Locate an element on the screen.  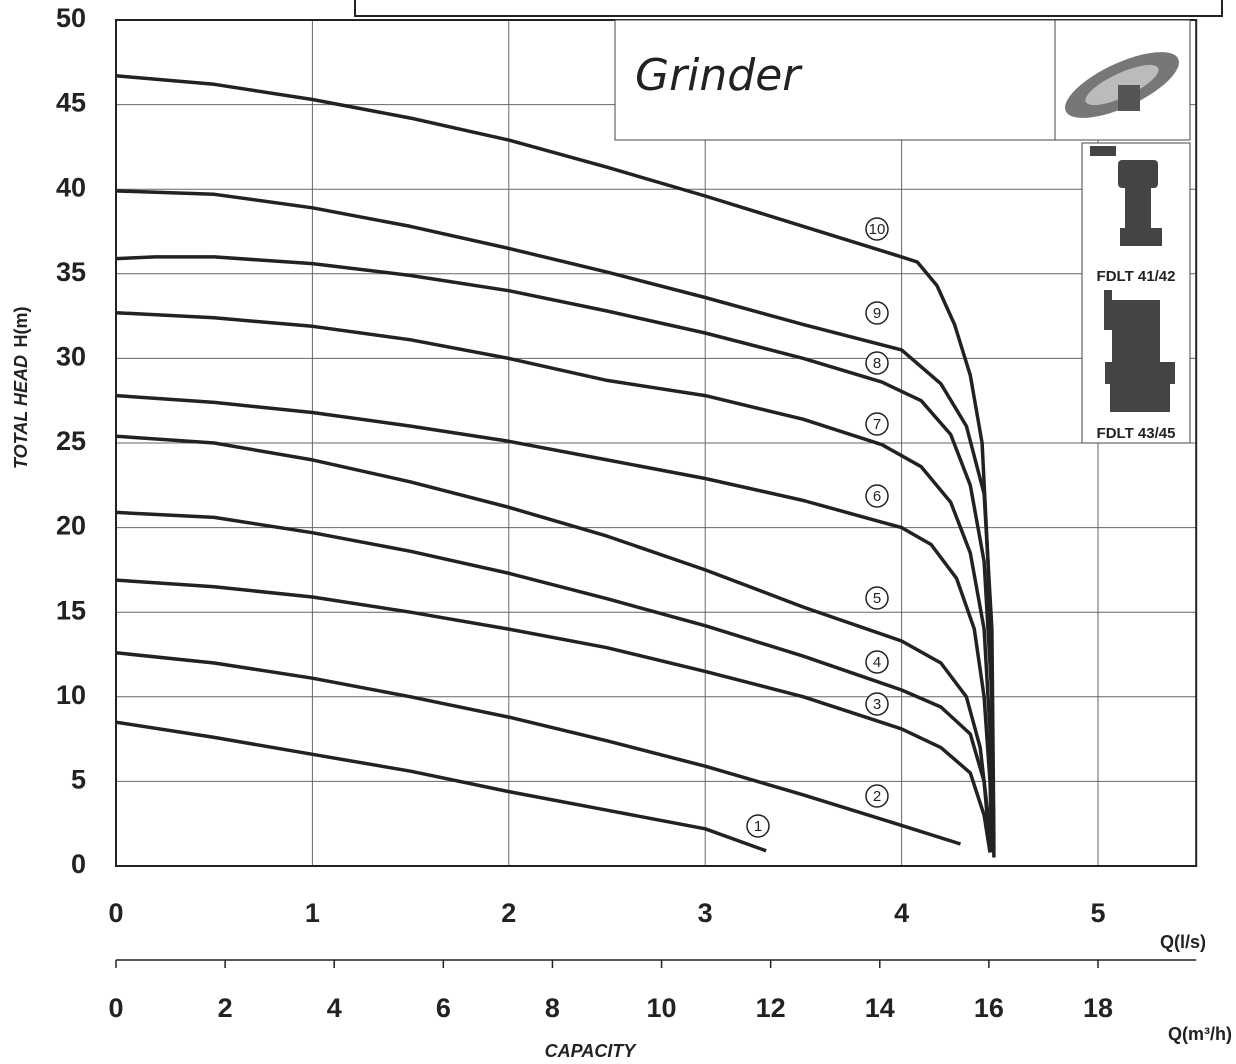
x2-tick-label: 12 is located at coordinates (771, 1008).